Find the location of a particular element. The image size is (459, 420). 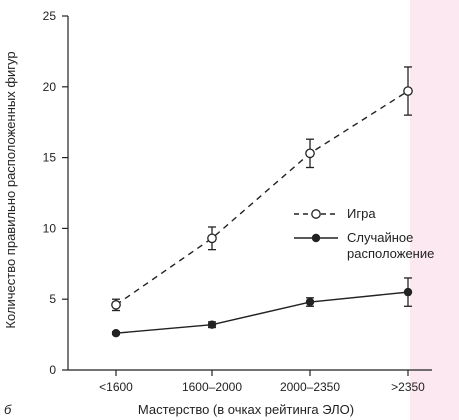

legend-label-game: Игра is located at coordinates (361, 213).